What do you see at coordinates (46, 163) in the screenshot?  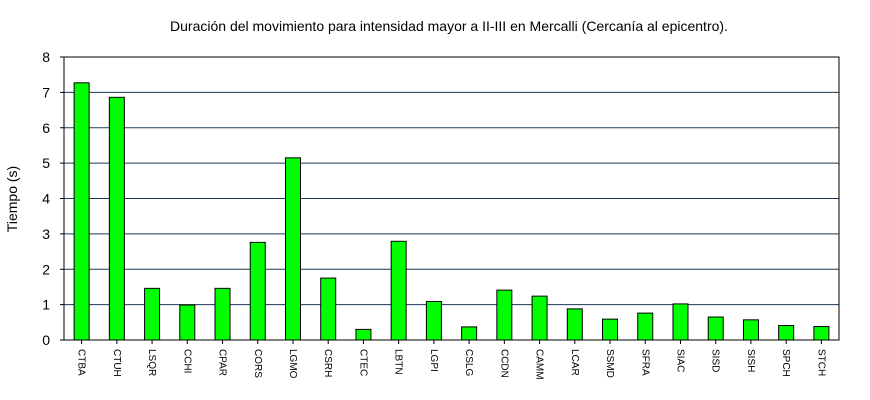 I see `y-tick-label: 5` at bounding box center [46, 163].